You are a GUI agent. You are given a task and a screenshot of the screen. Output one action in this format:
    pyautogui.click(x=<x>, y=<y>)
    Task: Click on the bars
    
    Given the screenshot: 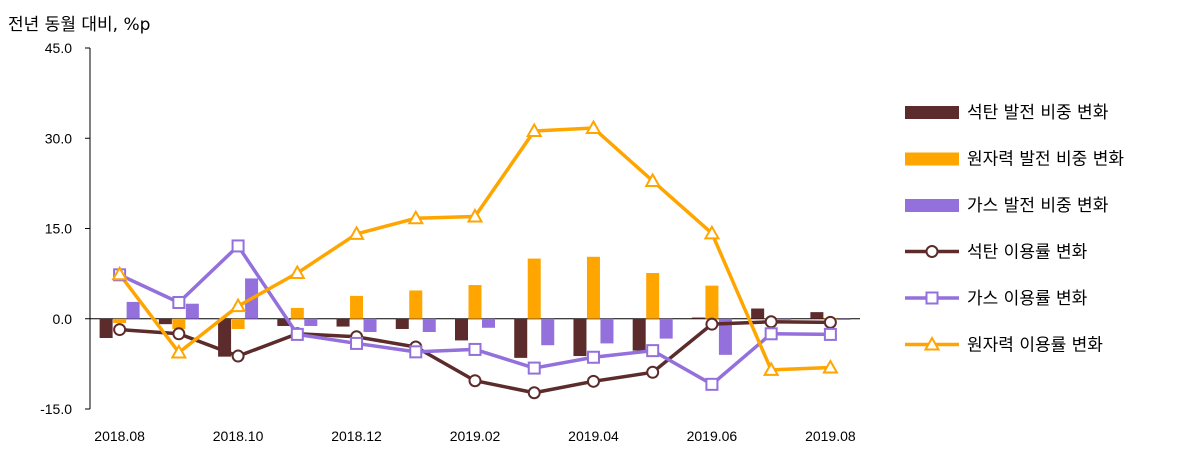 What is the action you would take?
    pyautogui.click(x=475, y=307)
    